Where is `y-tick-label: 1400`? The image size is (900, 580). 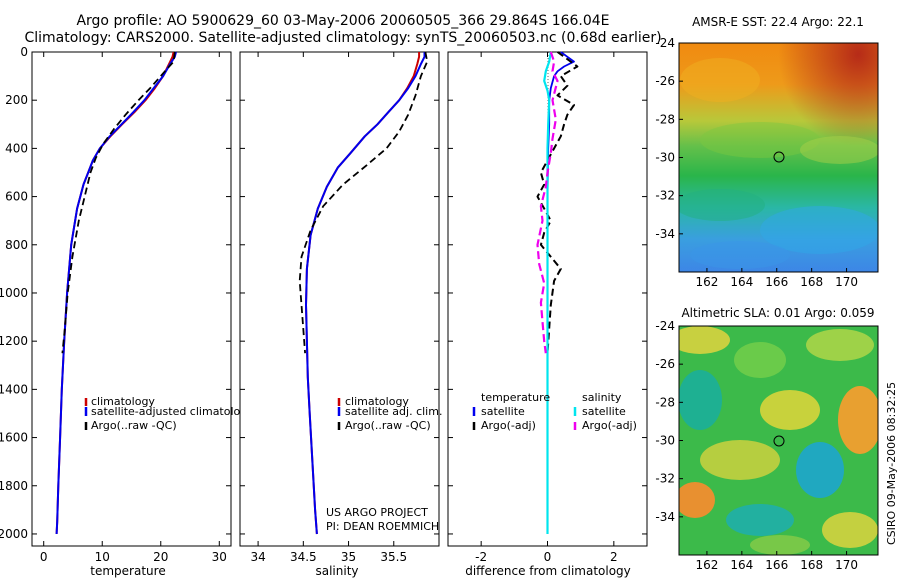 y-tick-label: 1400 is located at coordinates (14, 389).